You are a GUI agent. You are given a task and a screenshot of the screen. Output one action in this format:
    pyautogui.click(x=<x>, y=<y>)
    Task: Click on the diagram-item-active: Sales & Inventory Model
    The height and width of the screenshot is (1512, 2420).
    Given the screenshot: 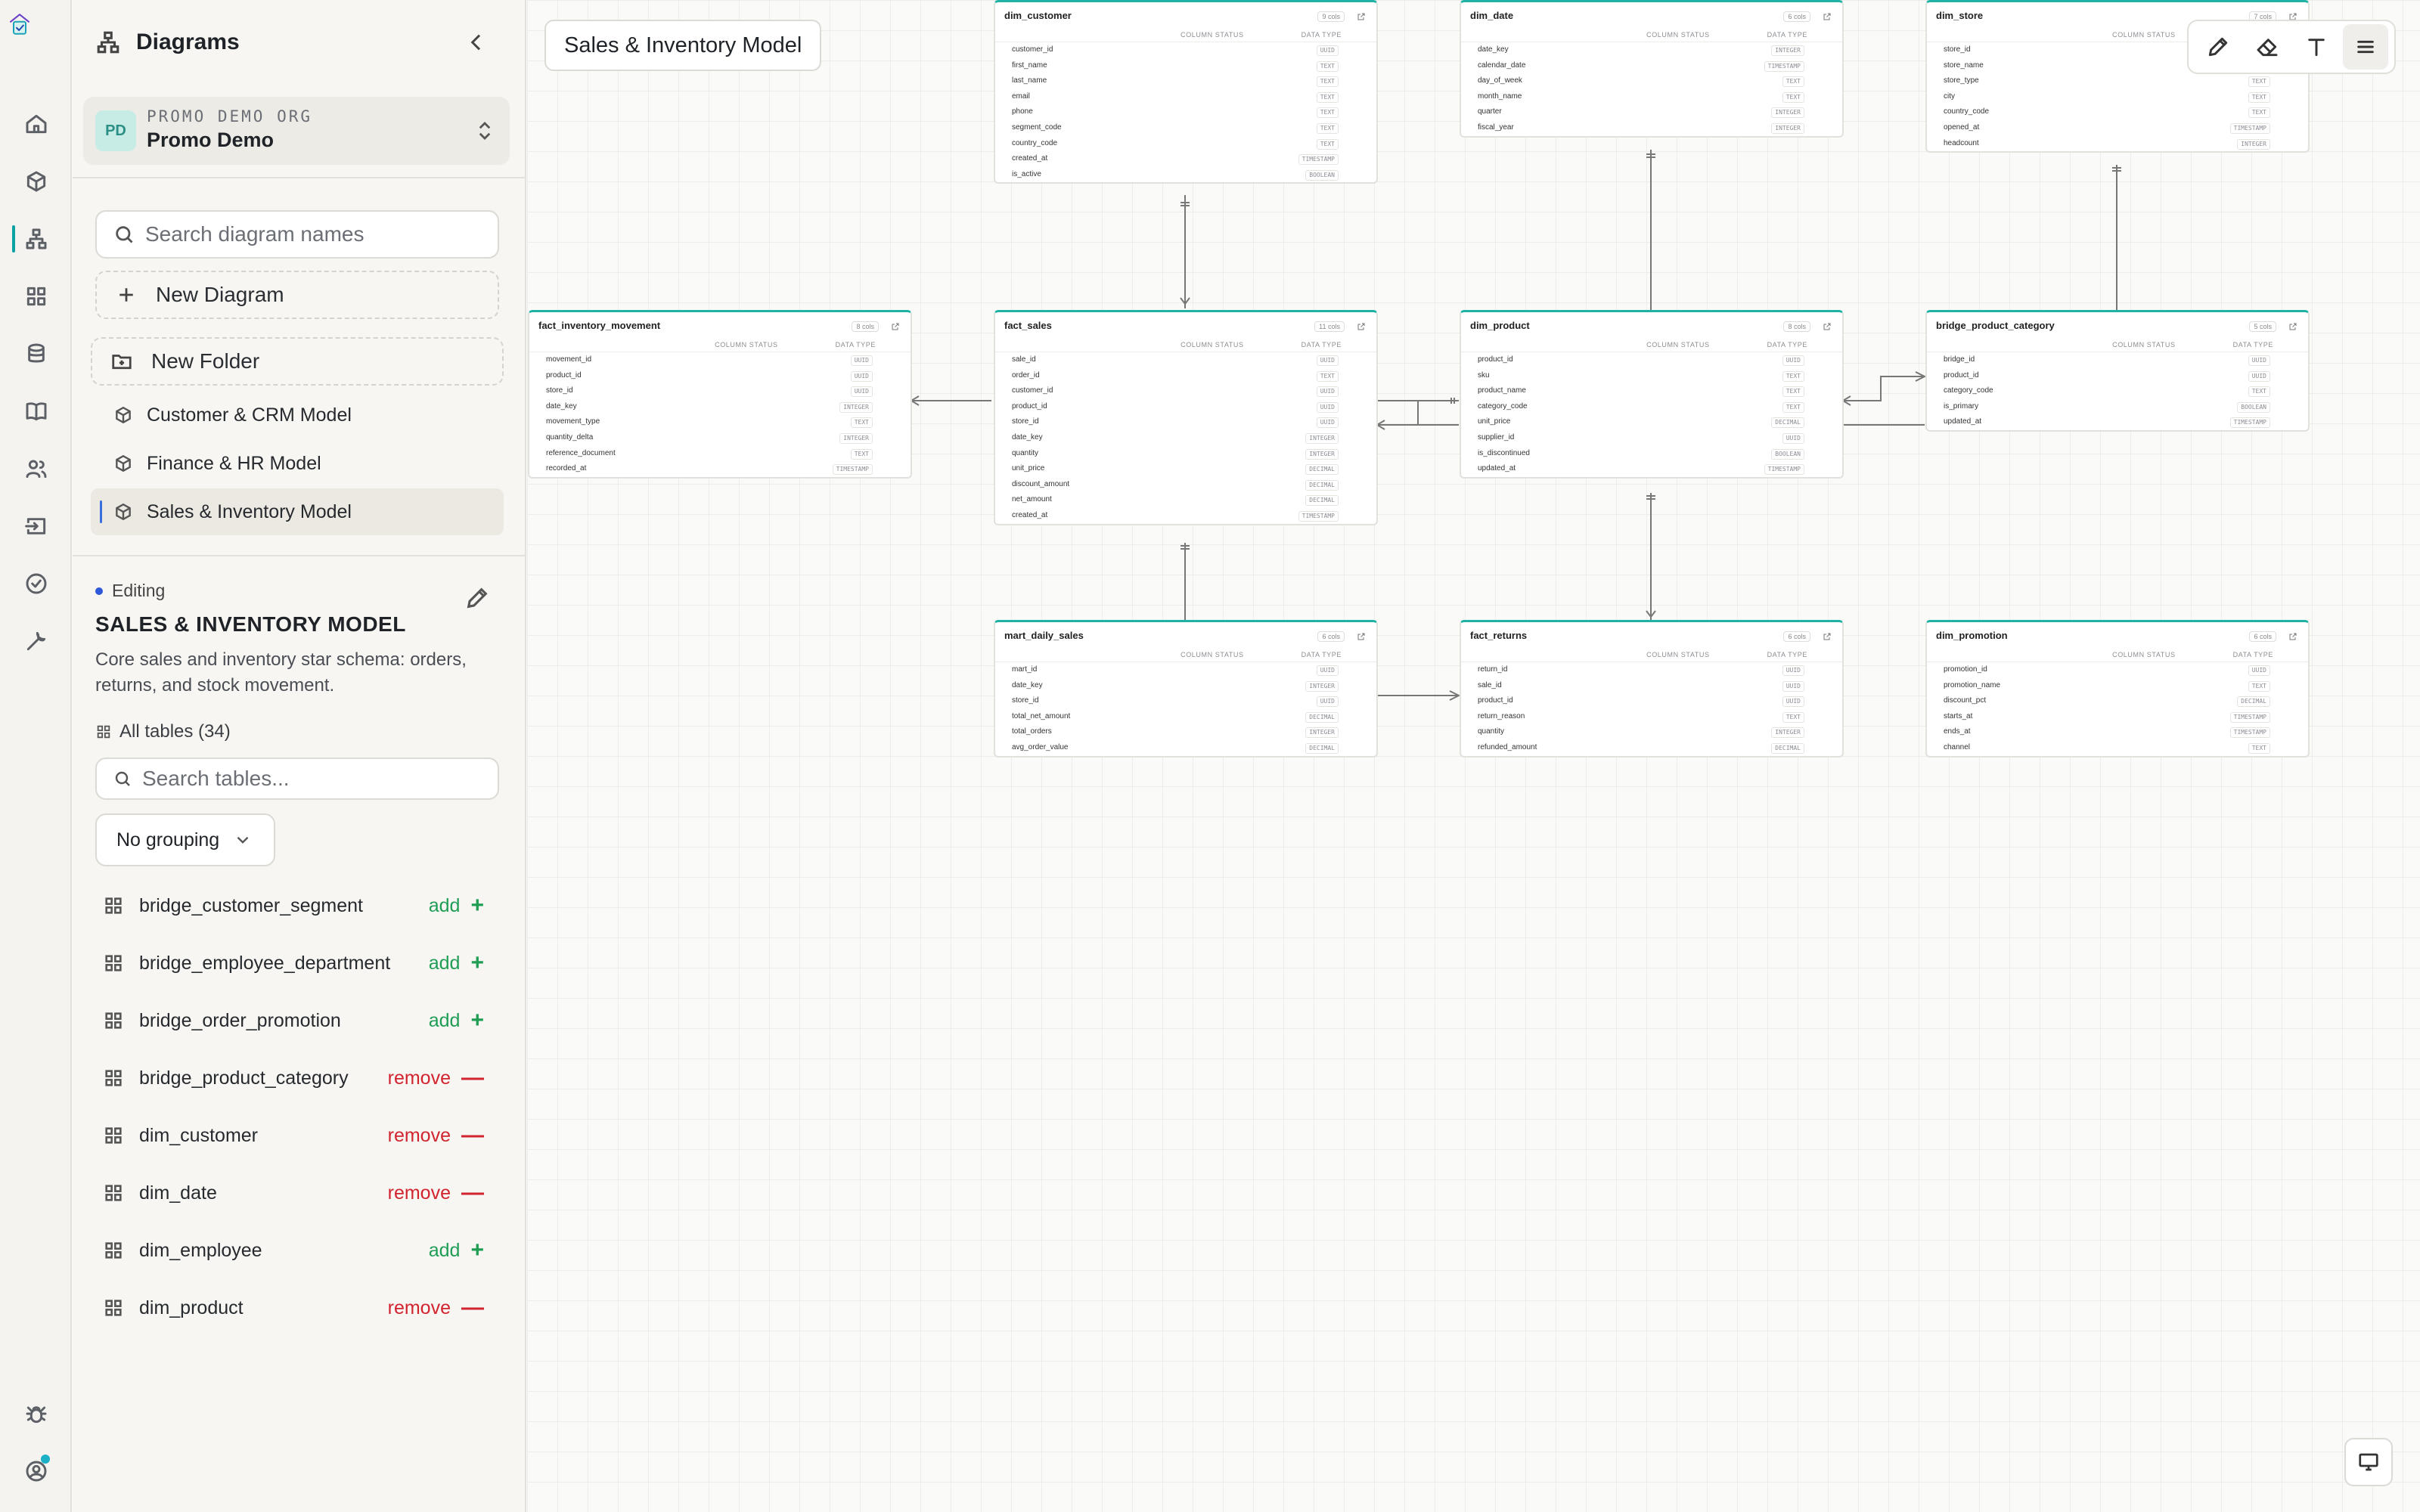 What is the action you would take?
    pyautogui.click(x=297, y=511)
    